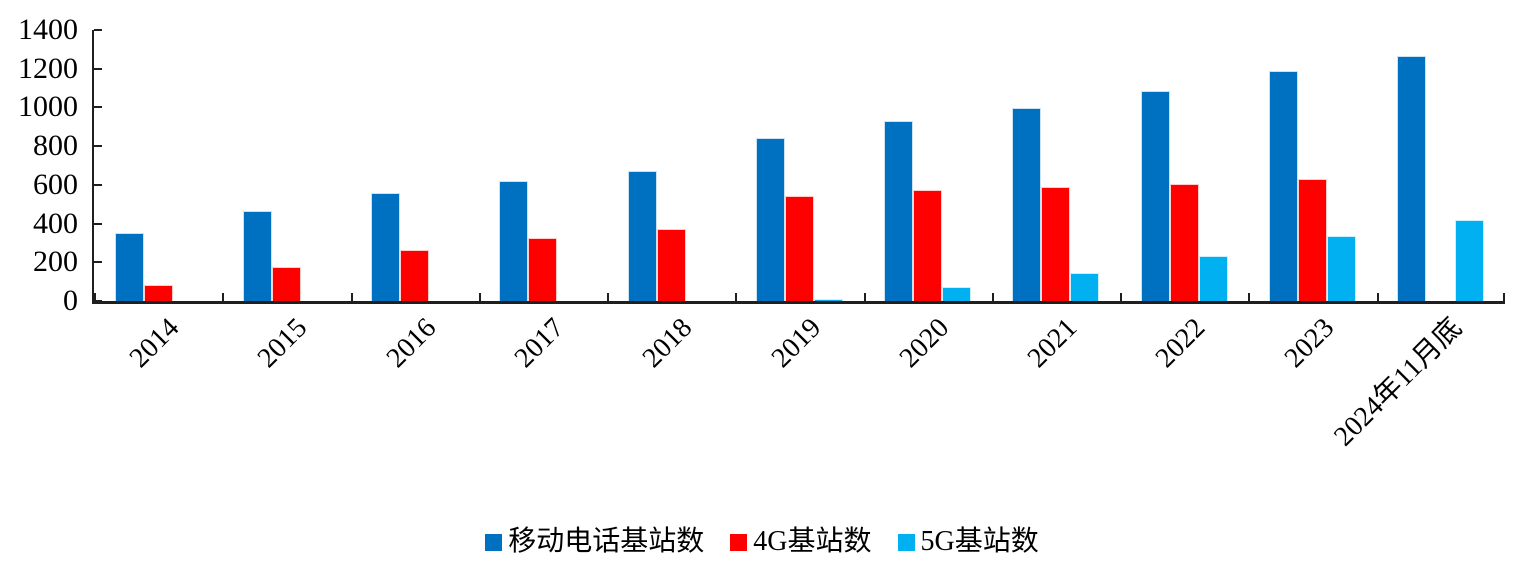 Image resolution: width=1524 pixels, height=570 pixels. I want to click on x-axis-category-label: 2018, so click(667, 343).